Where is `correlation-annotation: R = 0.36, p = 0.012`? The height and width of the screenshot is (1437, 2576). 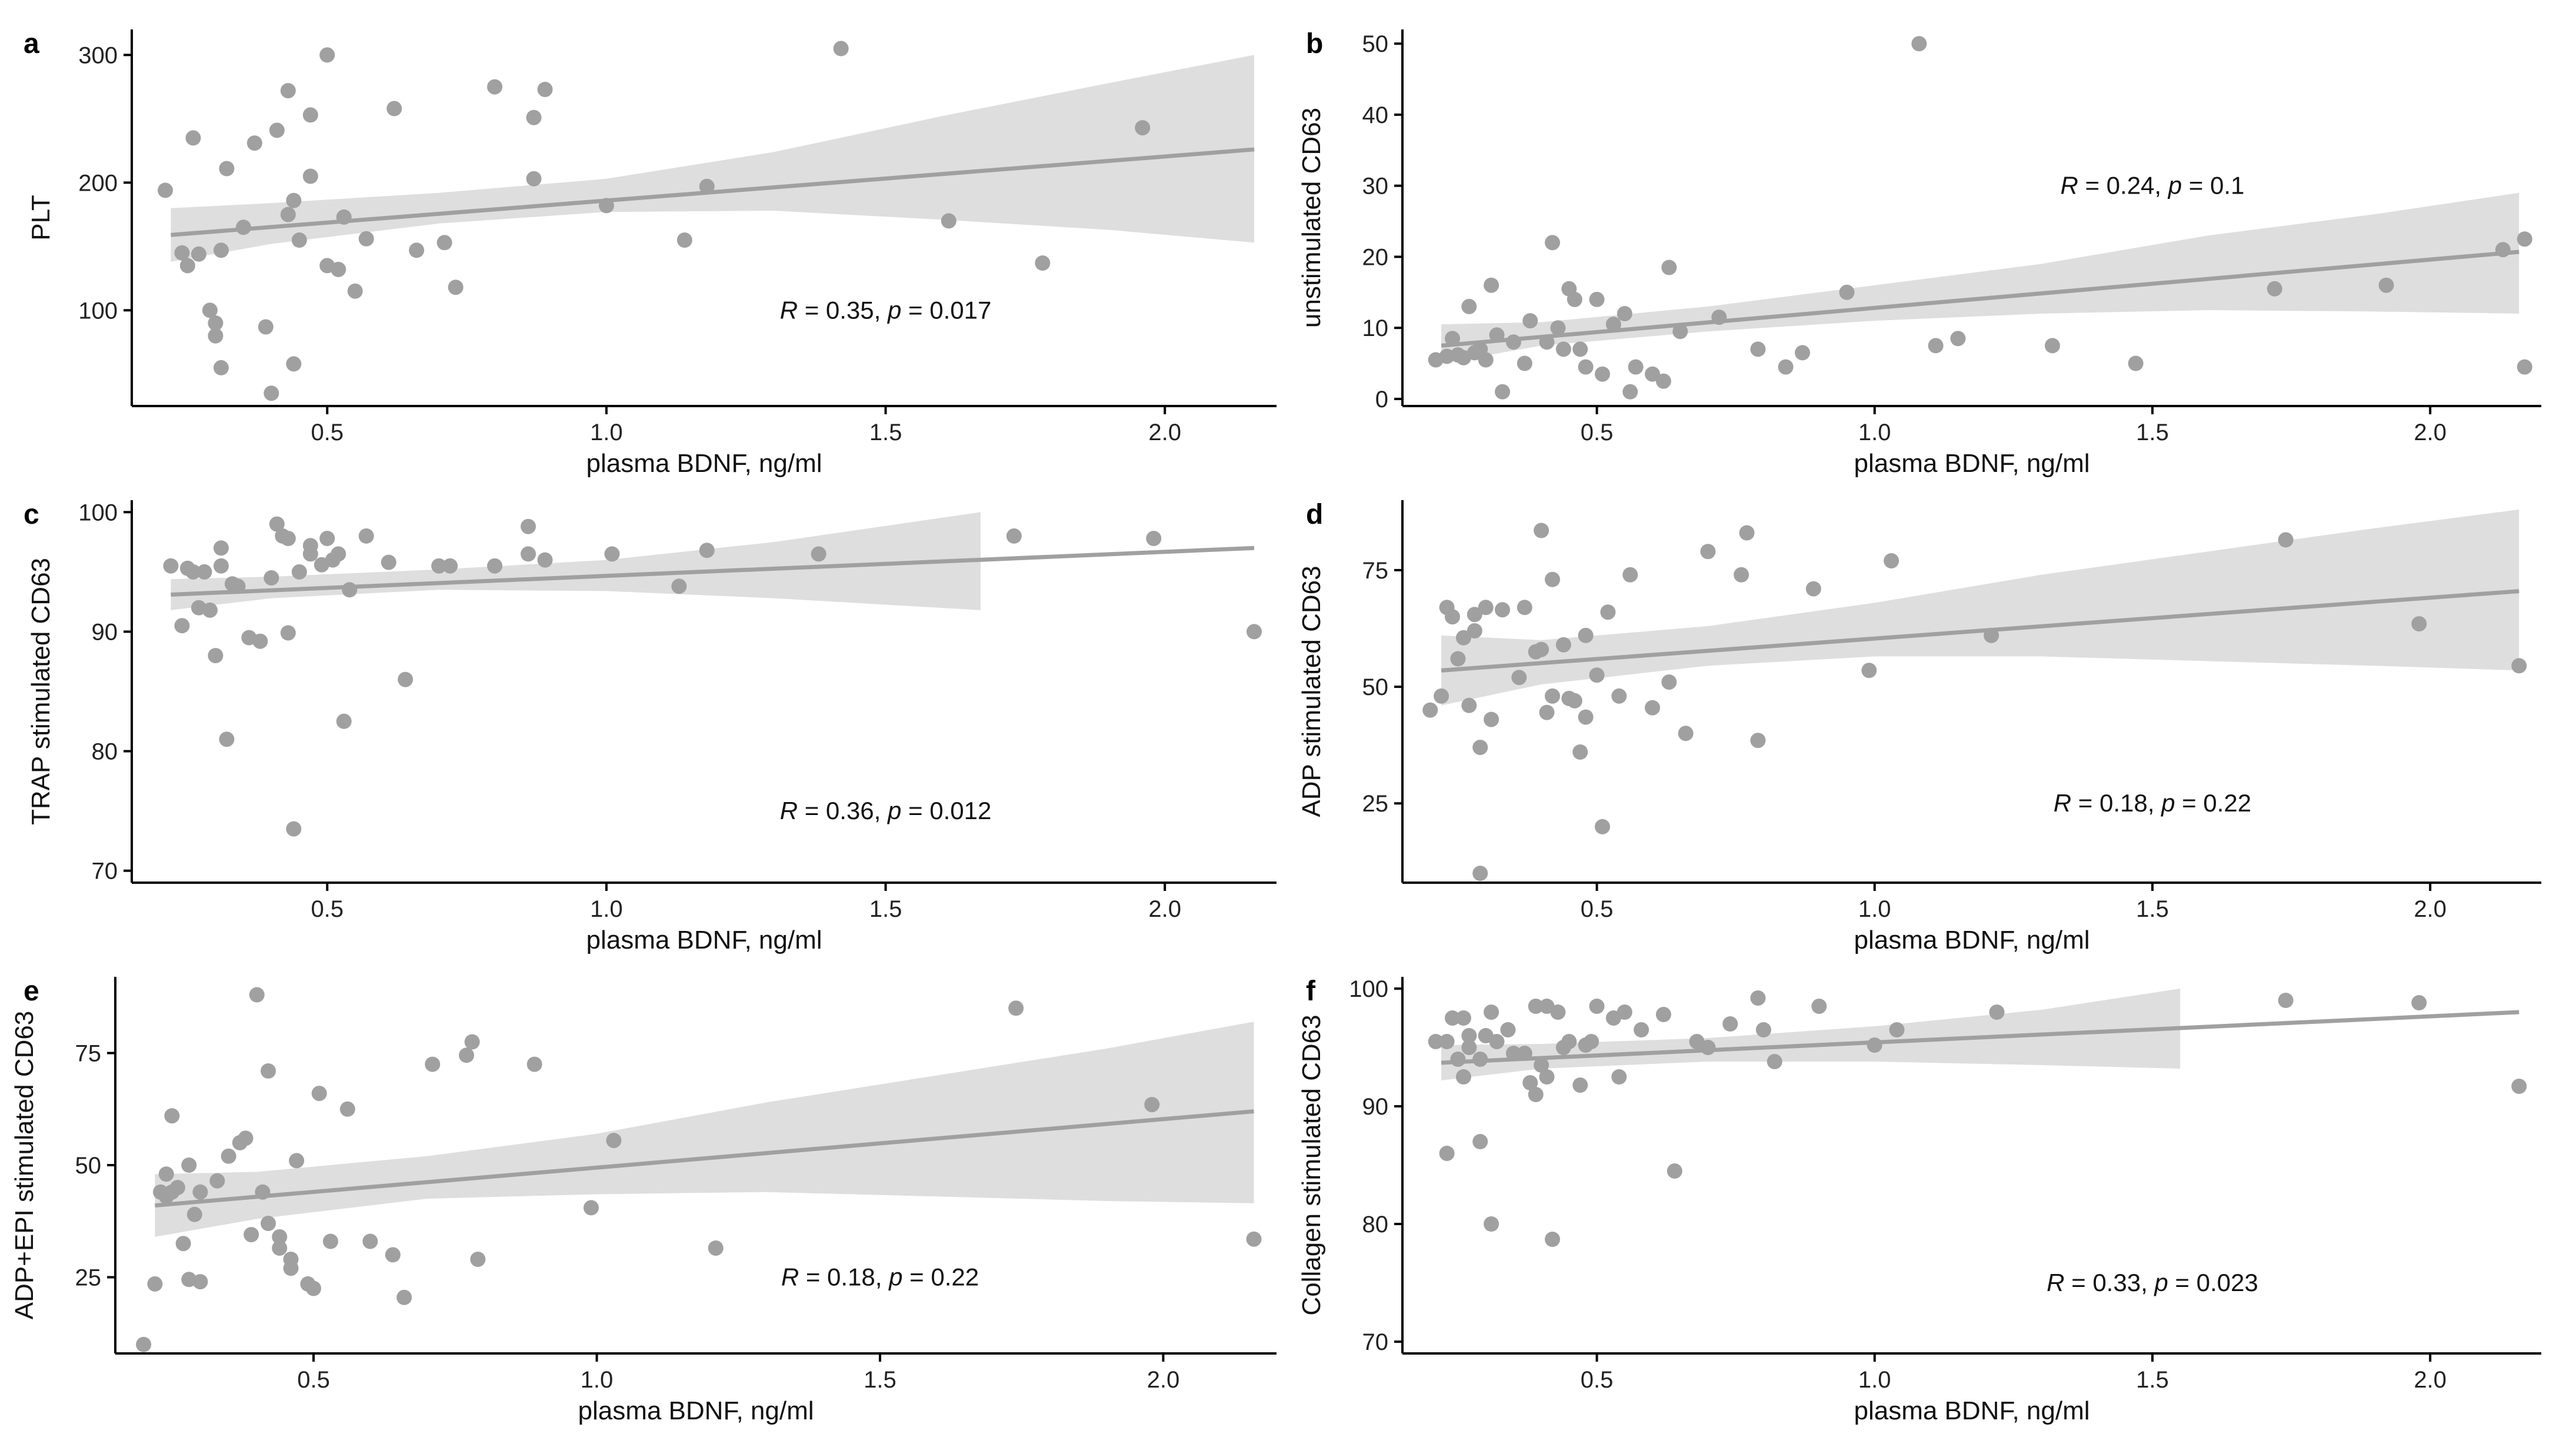 correlation-annotation: R = 0.36, p = 0.012 is located at coordinates (886, 810).